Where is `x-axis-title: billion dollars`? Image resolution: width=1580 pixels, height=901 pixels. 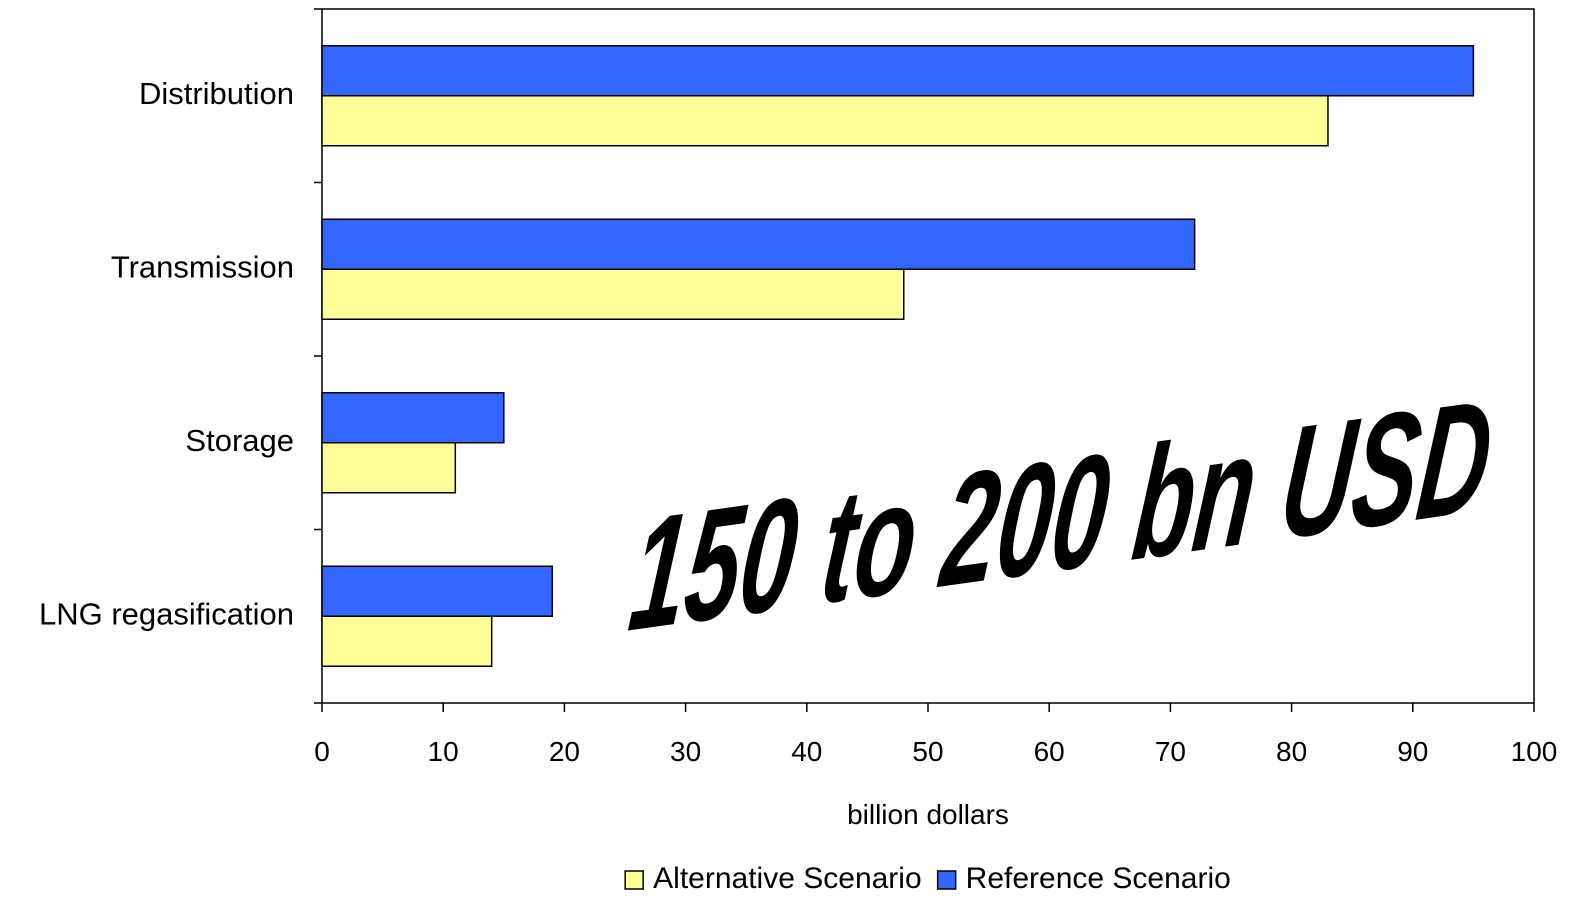 x-axis-title: billion dollars is located at coordinates (928, 814).